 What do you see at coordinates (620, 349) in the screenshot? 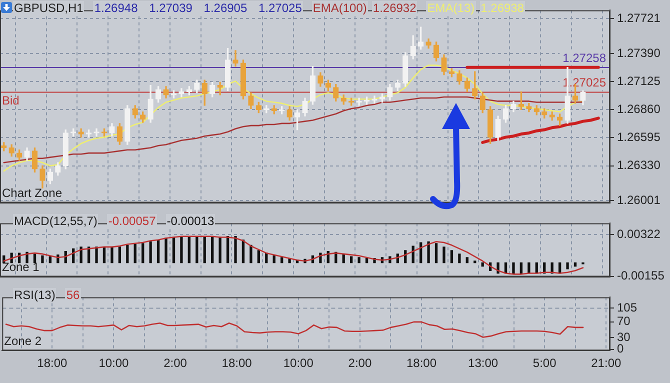
I see `y-tick-label: 0` at bounding box center [620, 349].